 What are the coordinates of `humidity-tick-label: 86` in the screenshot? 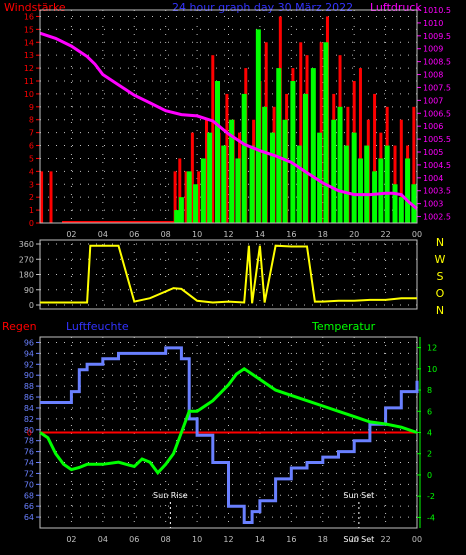 It's located at (29, 397).